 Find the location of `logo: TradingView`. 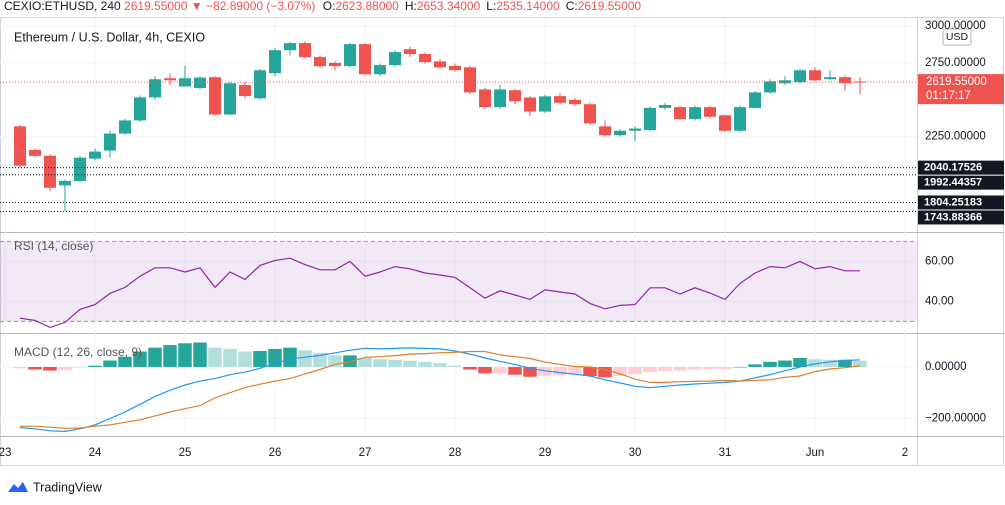

logo: TradingView is located at coordinates (55, 487).